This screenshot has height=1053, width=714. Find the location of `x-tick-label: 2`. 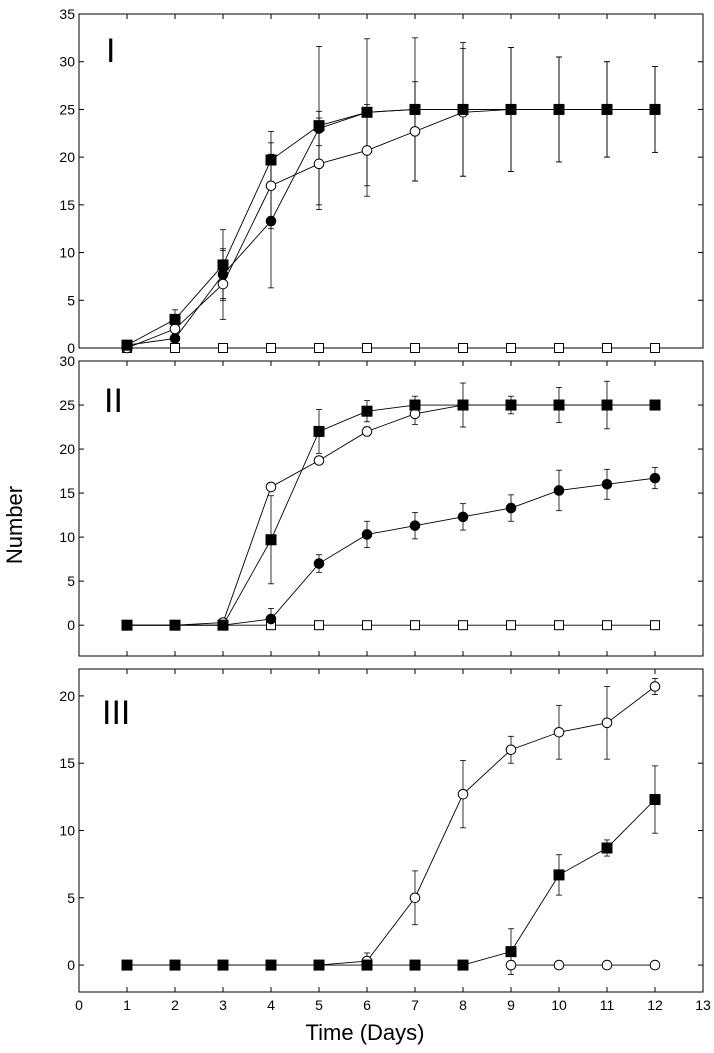

x-tick-label: 2 is located at coordinates (175, 1005).